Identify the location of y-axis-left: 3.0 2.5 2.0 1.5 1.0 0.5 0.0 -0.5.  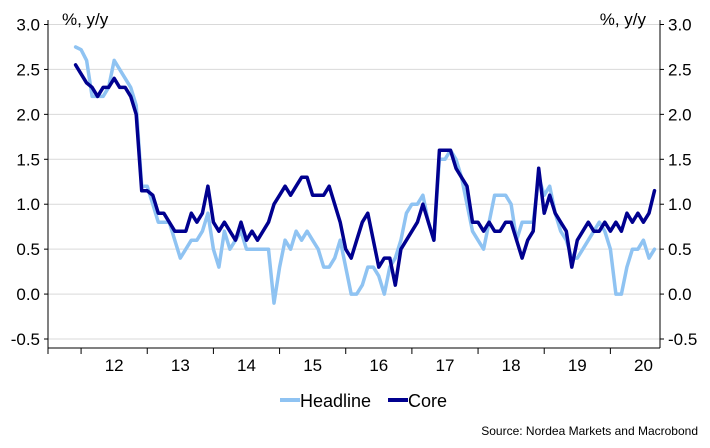
(29, 182).